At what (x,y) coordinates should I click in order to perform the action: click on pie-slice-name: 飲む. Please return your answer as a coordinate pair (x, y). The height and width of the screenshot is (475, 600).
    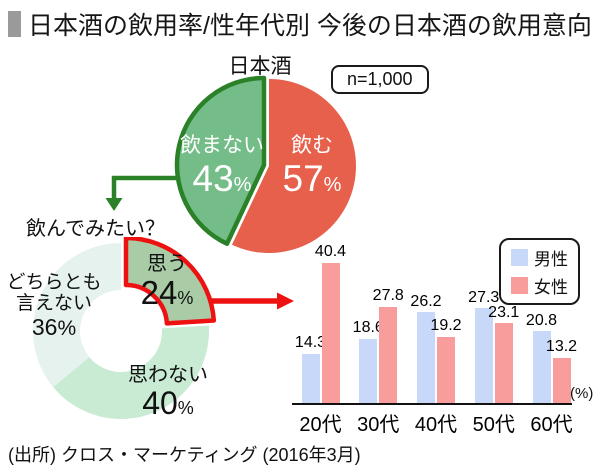
    Looking at the image, I should click on (312, 145).